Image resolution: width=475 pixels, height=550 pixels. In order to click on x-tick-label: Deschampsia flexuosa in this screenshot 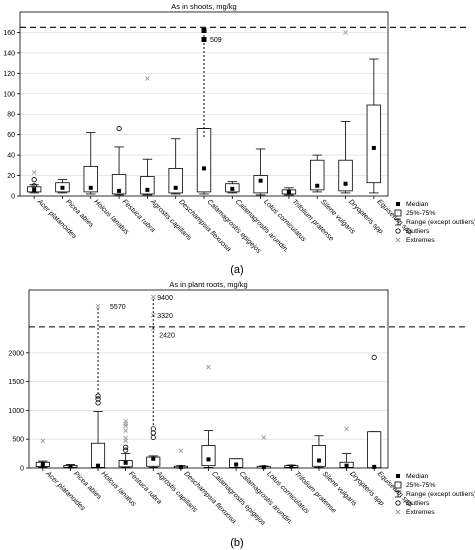, I will do `click(204, 225)`.